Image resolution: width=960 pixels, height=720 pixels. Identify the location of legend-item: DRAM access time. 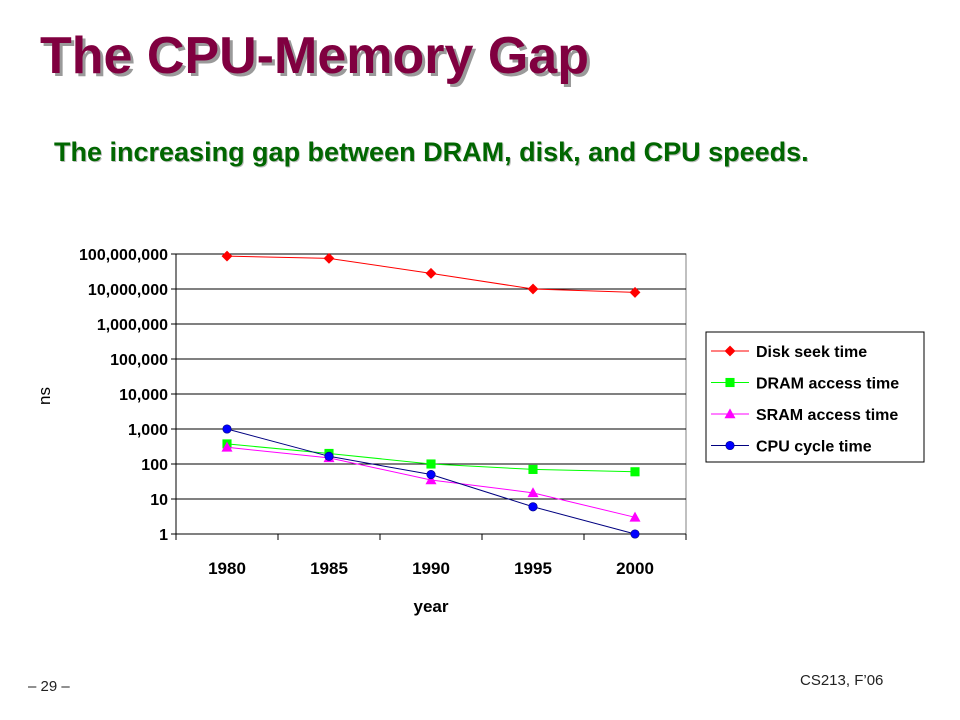
(805, 384).